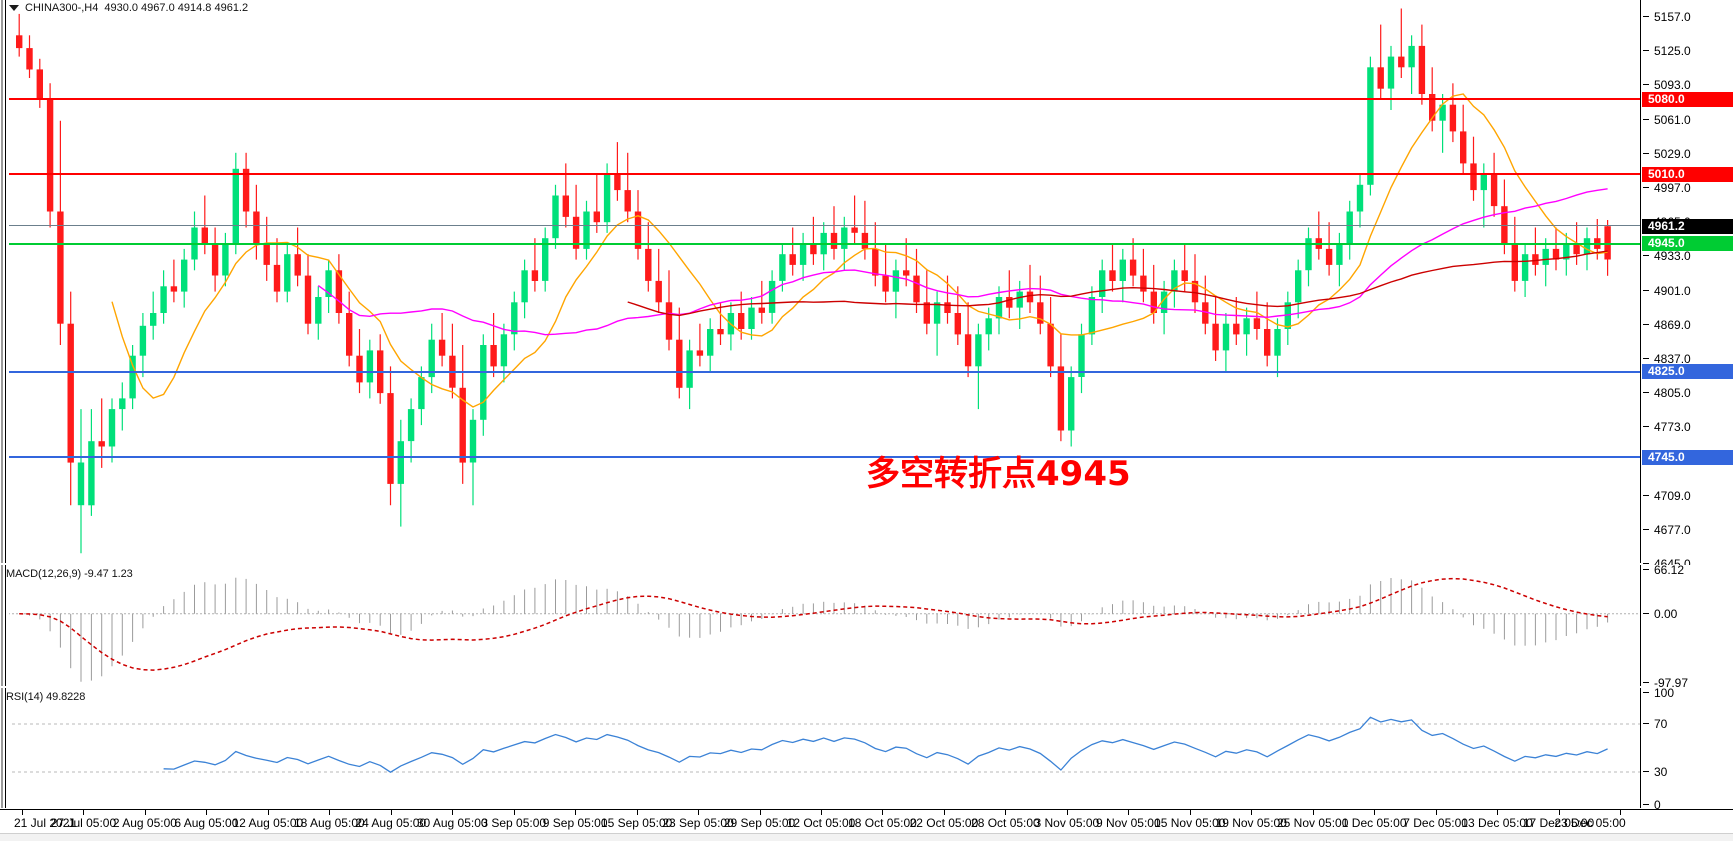 This screenshot has height=841, width=1733. What do you see at coordinates (698, 823) in the screenshot?
I see `time-axis-label: 23 Sep 05:00` at bounding box center [698, 823].